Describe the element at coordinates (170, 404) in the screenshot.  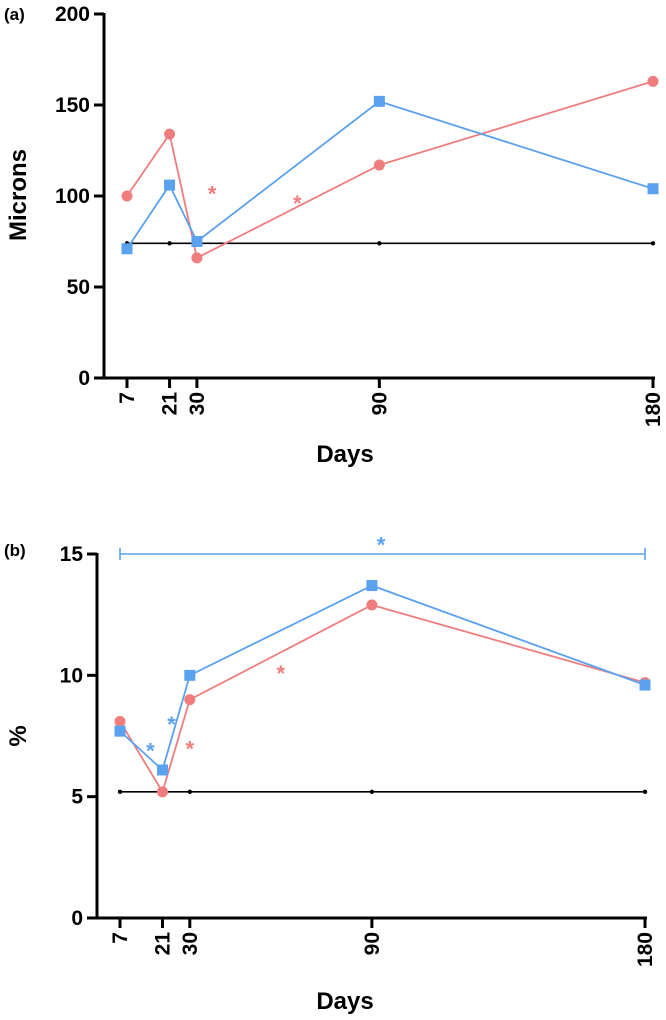
I see `panel-a-x-tick-label: 21` at that location.